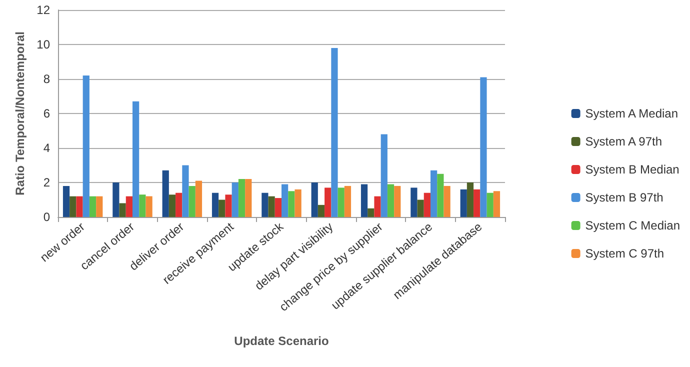 Image resolution: width=690 pixels, height=367 pixels. I want to click on y-tick-label: 12, so click(43, 10).